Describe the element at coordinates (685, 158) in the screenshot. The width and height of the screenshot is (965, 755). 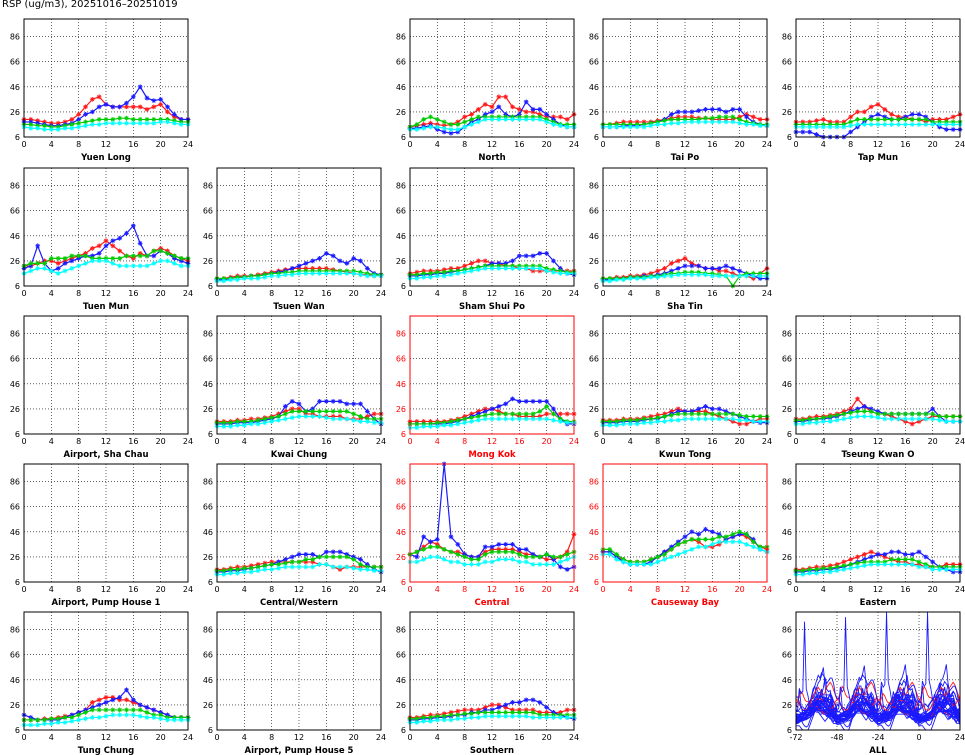
I see `station-label: Tai Po` at that location.